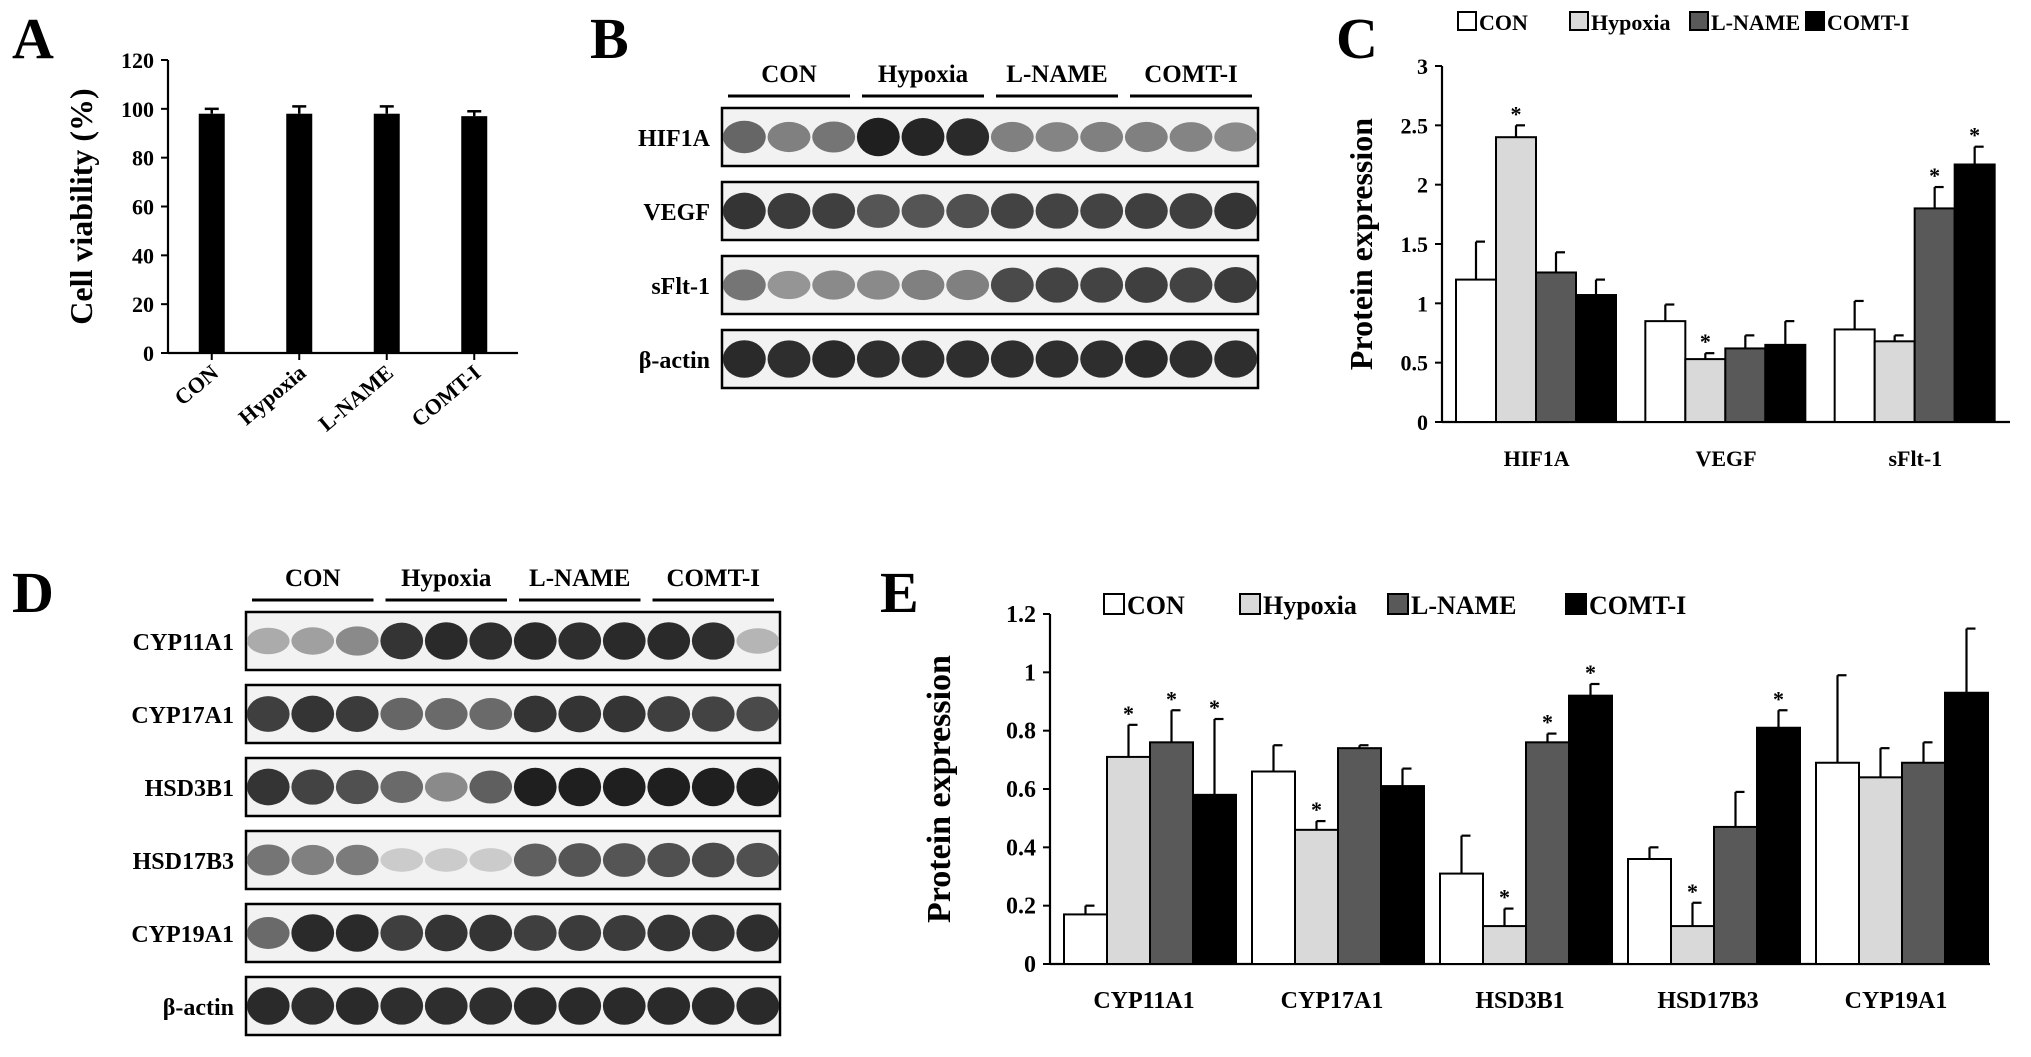 Image resolution: width=2031 pixels, height=1057 pixels. Describe the element at coordinates (1191, 74) in the screenshot. I see `panel-b-group-label: COMT-I` at that location.